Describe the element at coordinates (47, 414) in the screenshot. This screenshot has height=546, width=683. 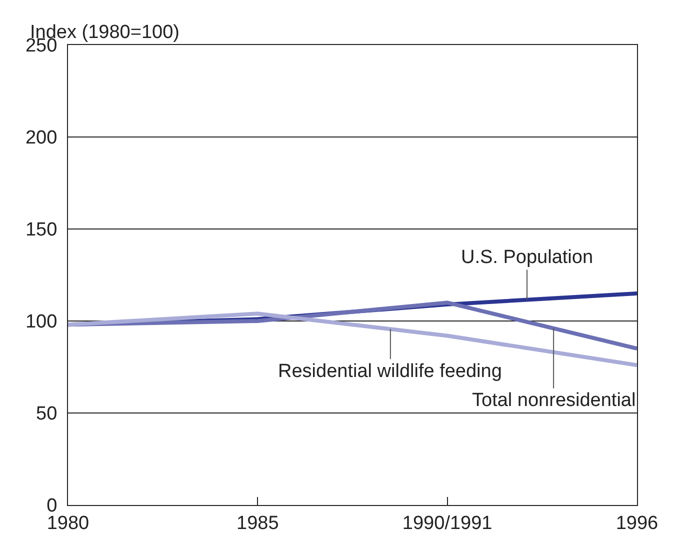
I see `y-tick-label: 50` at that location.